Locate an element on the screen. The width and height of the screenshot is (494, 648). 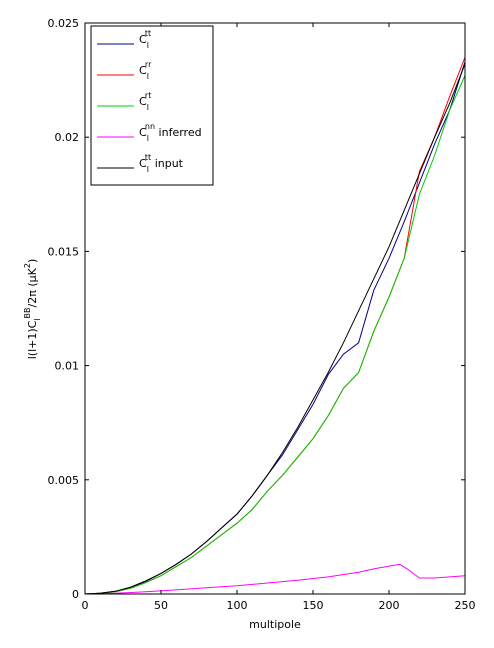
x-tick-label: 150 is located at coordinates (313, 605).